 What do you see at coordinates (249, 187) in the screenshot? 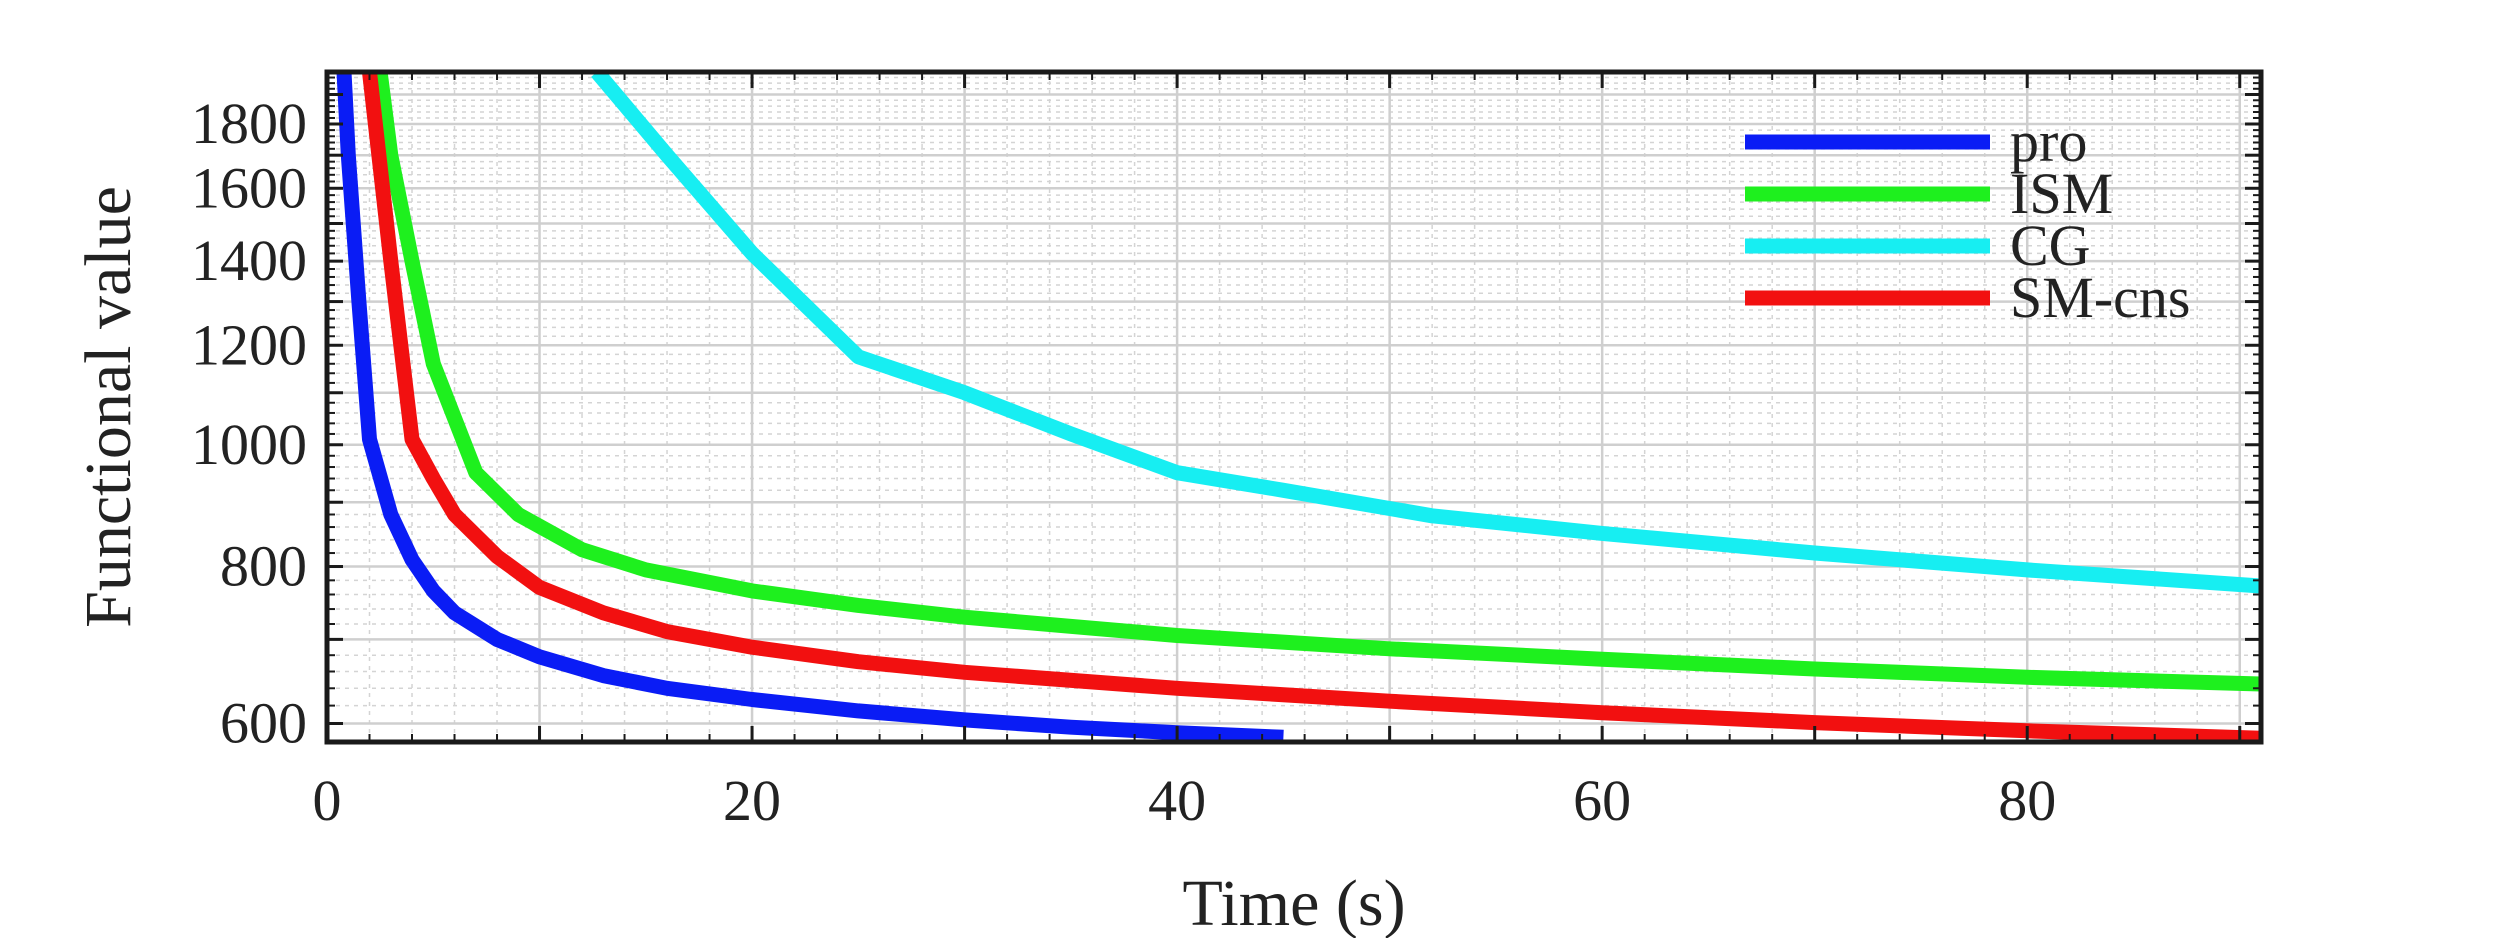
I see `y-tick-label: 1600` at bounding box center [249, 187].